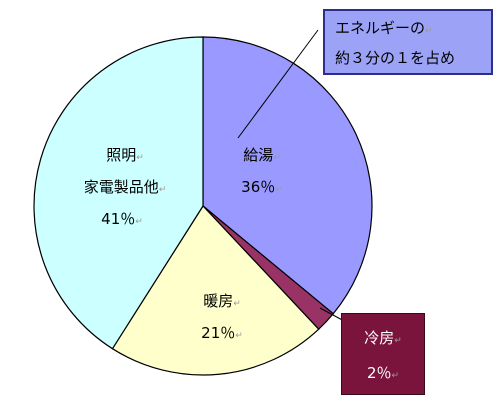 This screenshot has height=402, width=500. Describe the element at coordinates (125, 187) in the screenshot. I see `label-lighting-line2: 家電製品他↵` at that location.